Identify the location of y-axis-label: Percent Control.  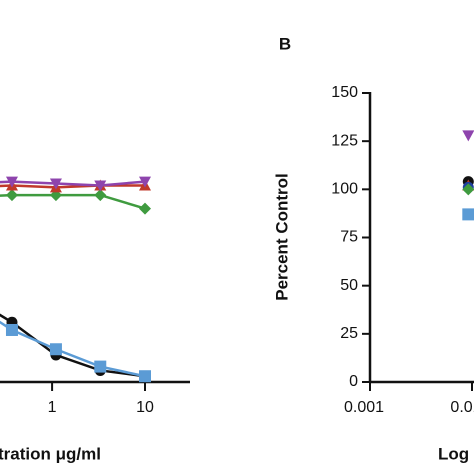
(281, 237).